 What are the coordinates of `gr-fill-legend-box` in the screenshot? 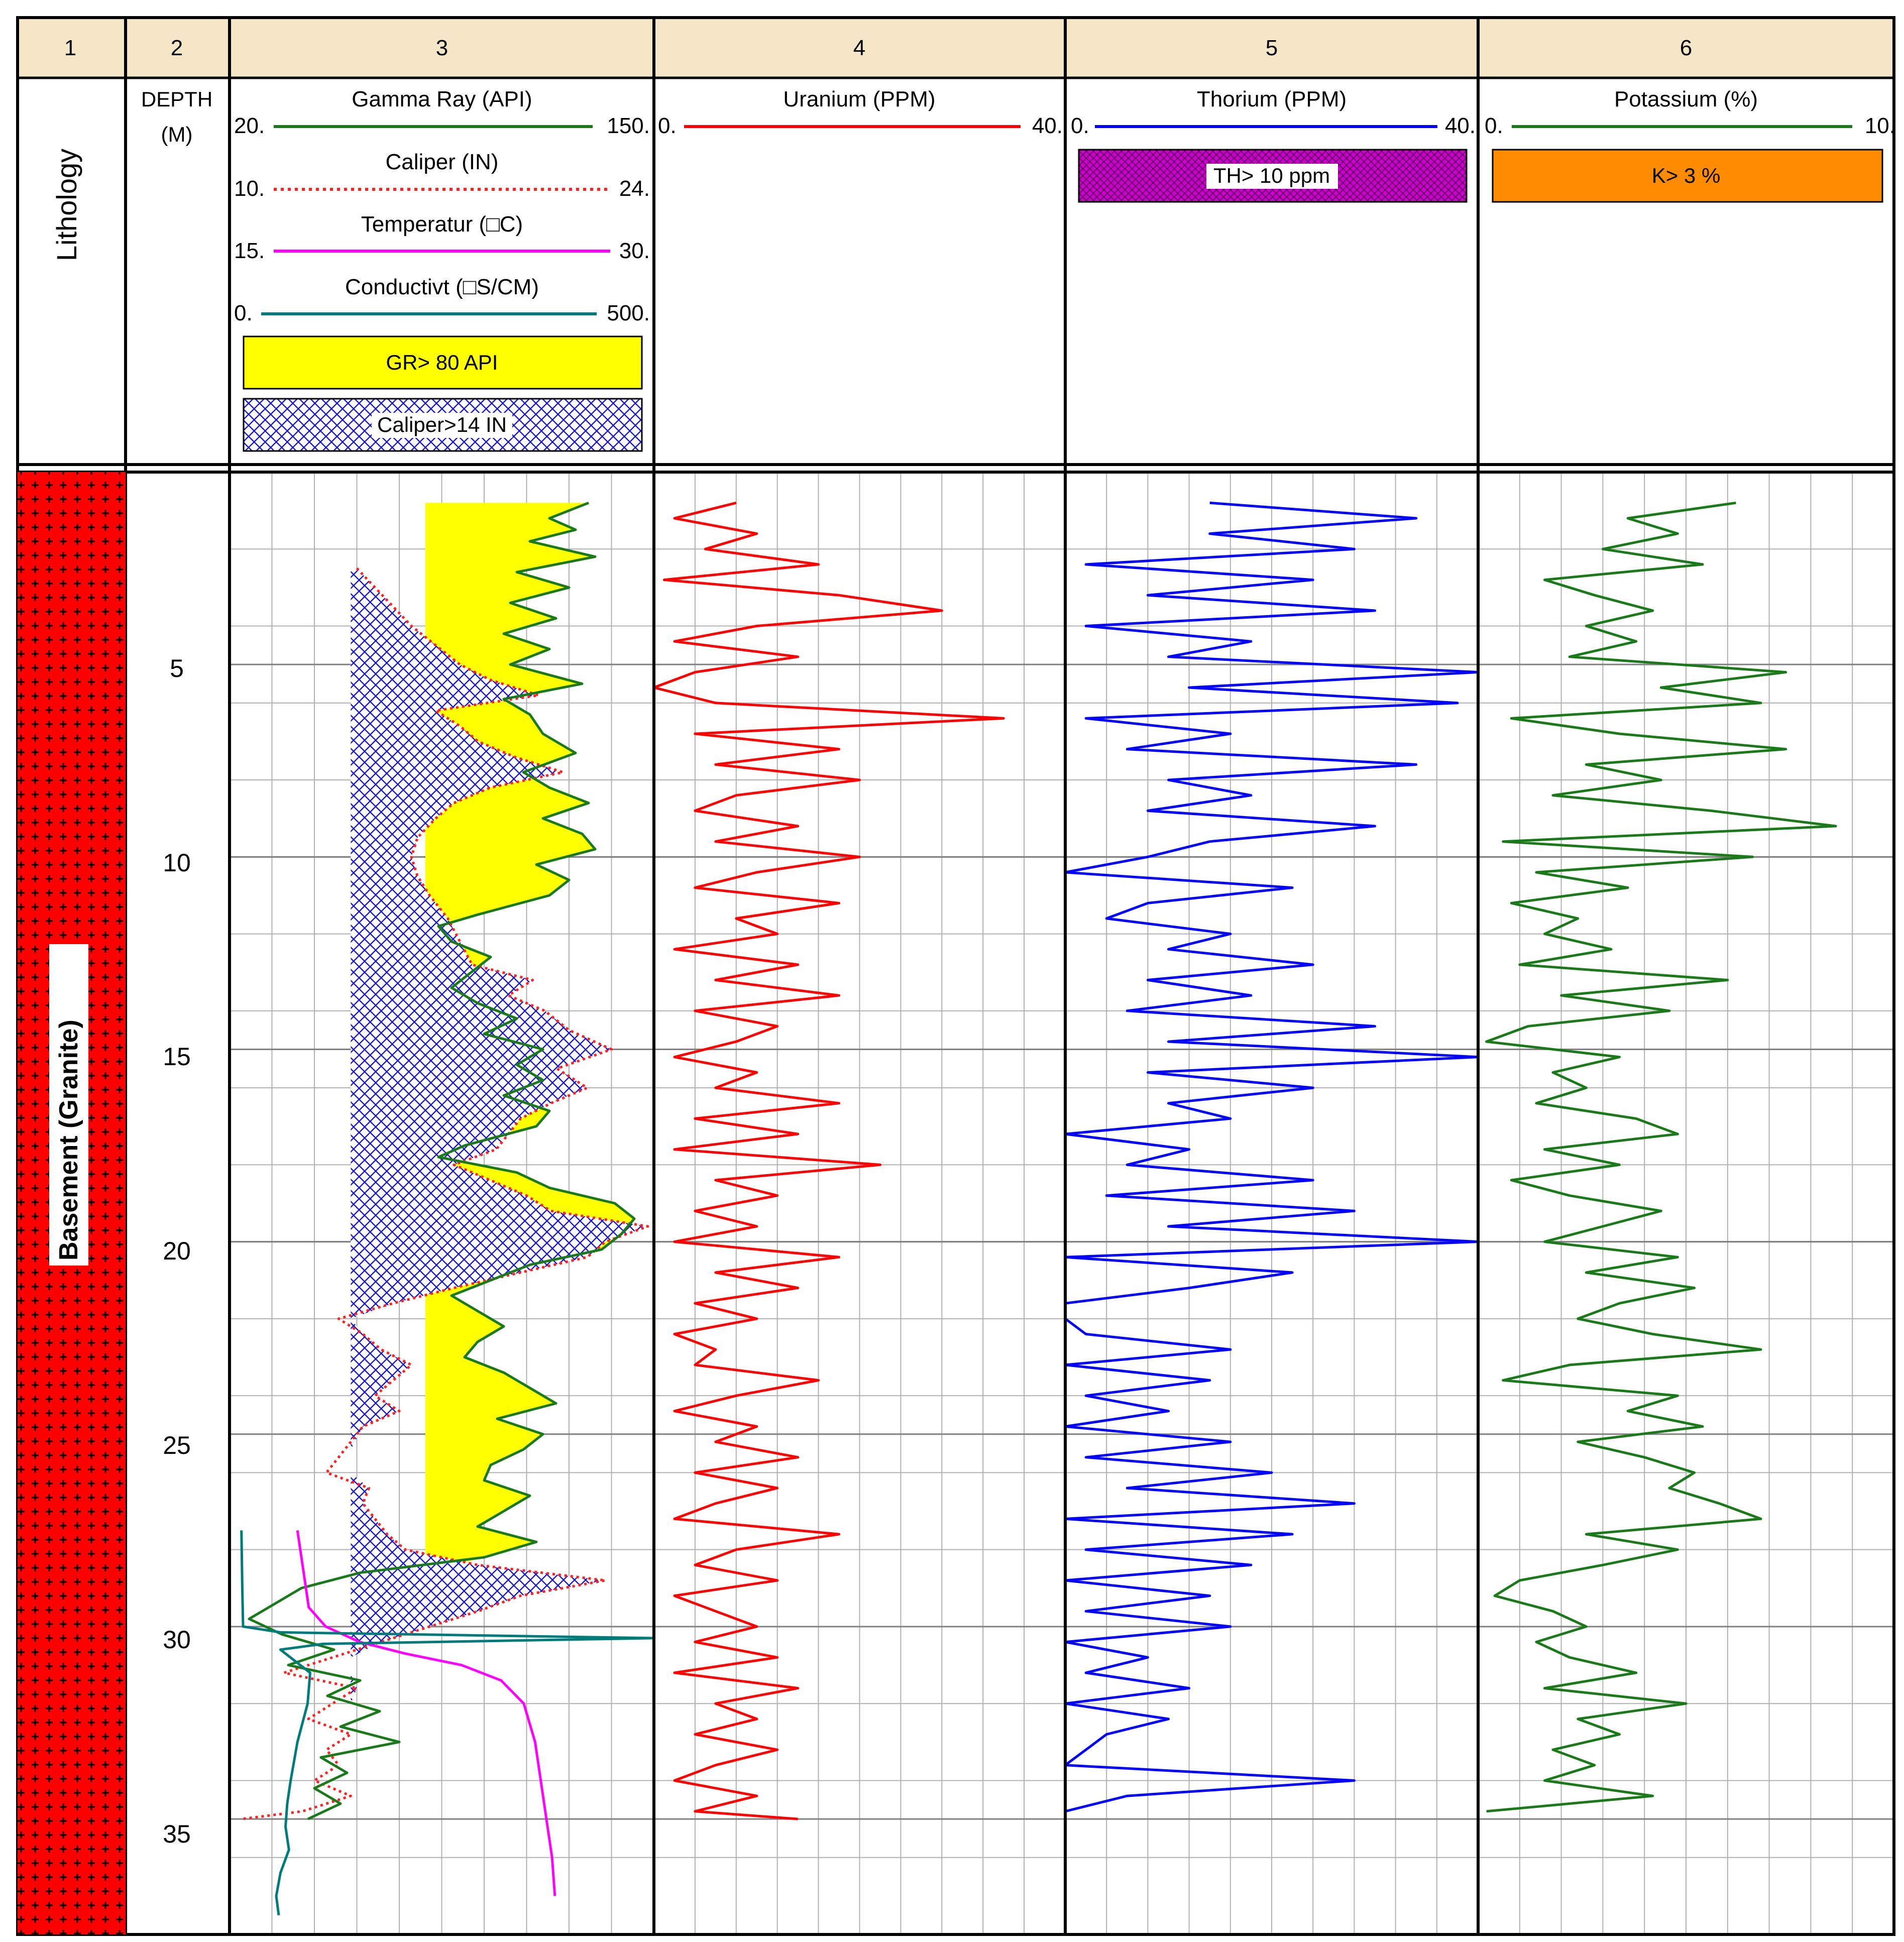 It's located at (443, 362).